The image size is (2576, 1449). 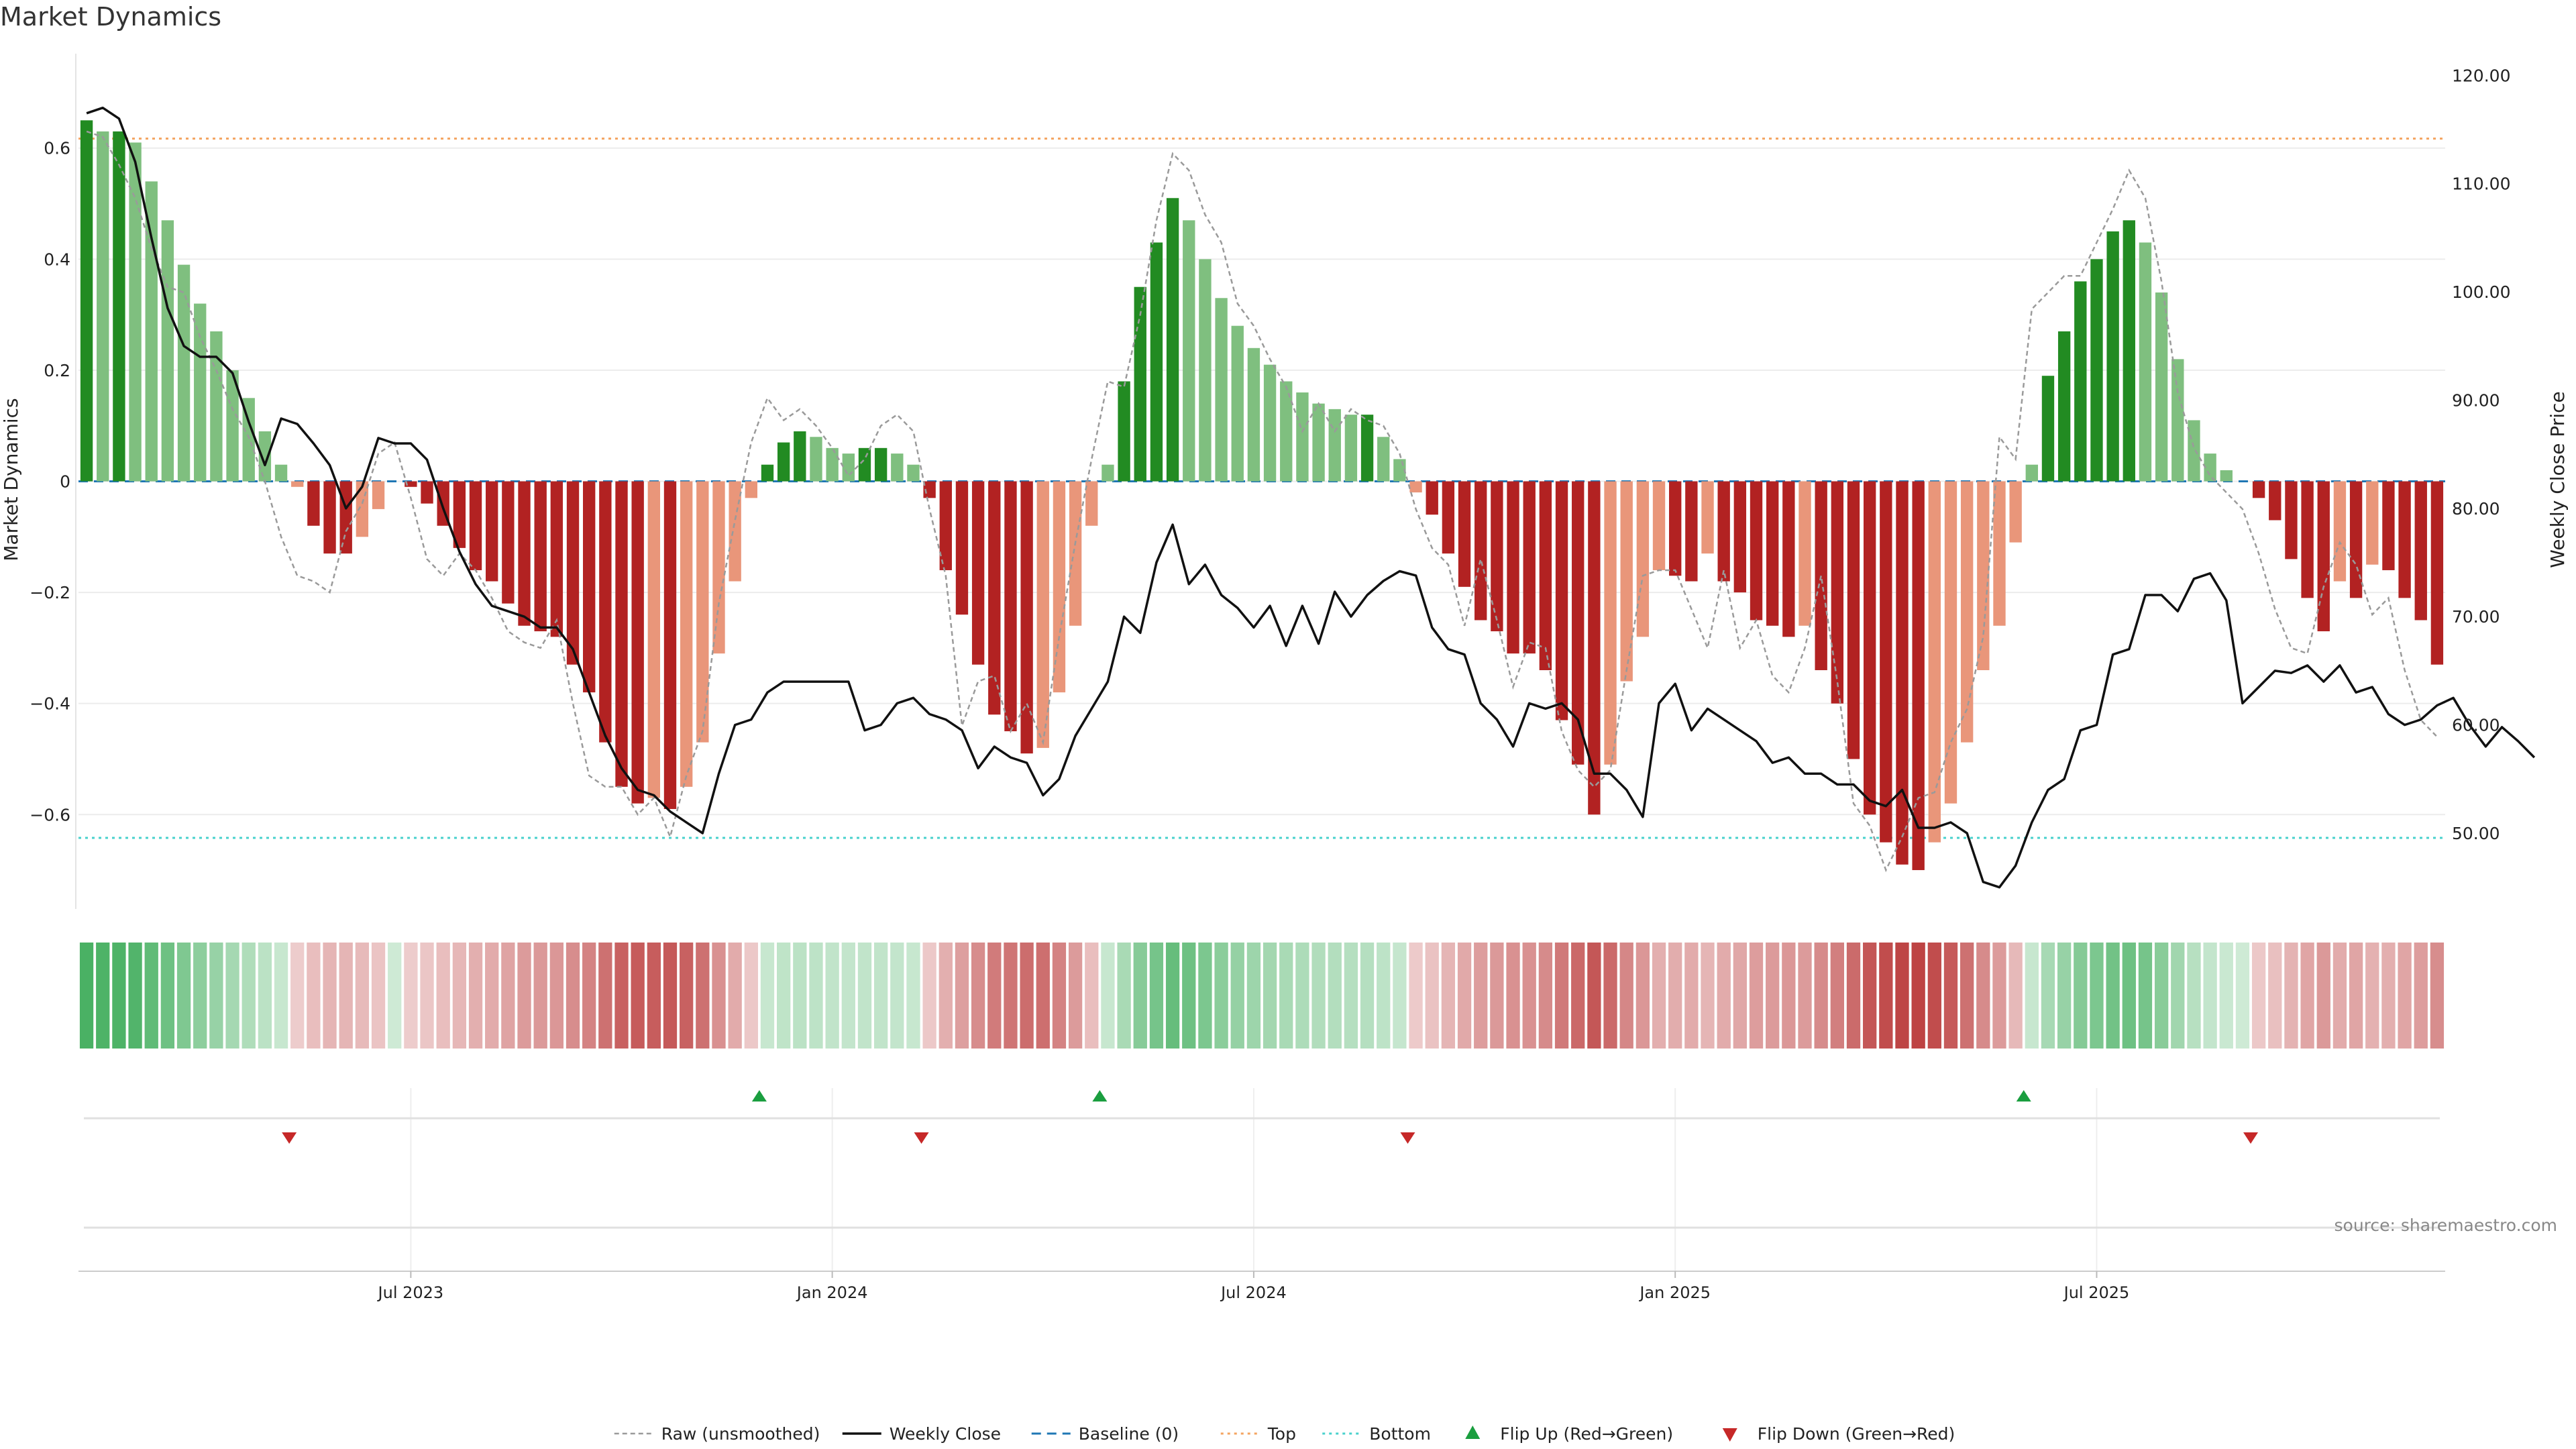 I want to click on legend-label: Flip Up (Red→Green), so click(x=1586, y=1434).